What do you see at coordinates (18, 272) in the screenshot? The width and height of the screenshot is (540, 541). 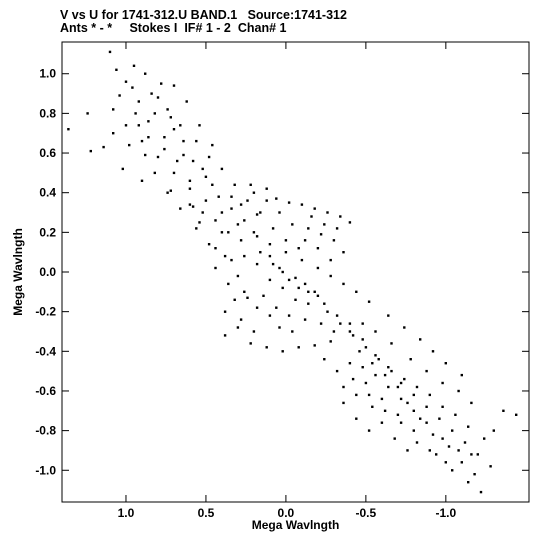 I see `y-axis-label: Mega Wavlngth` at bounding box center [18, 272].